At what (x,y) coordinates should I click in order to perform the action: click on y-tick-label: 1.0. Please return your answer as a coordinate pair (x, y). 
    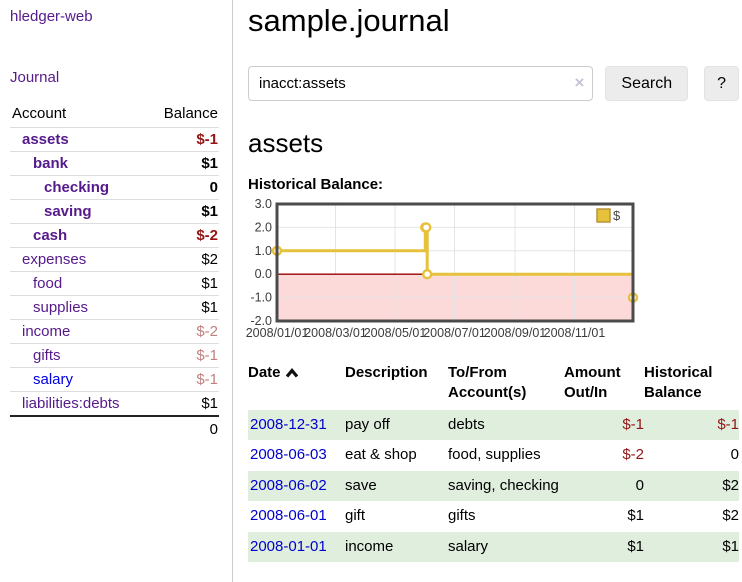
    Looking at the image, I should click on (263, 251).